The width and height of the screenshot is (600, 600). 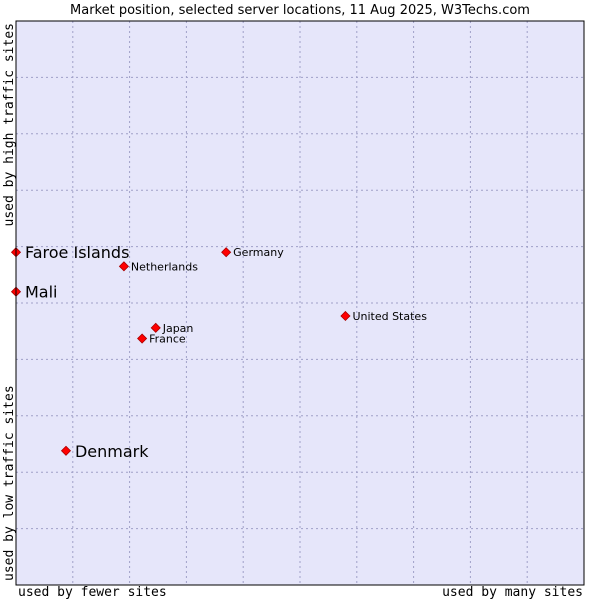 I want to click on point-label-germany: Germany, so click(x=258, y=252).